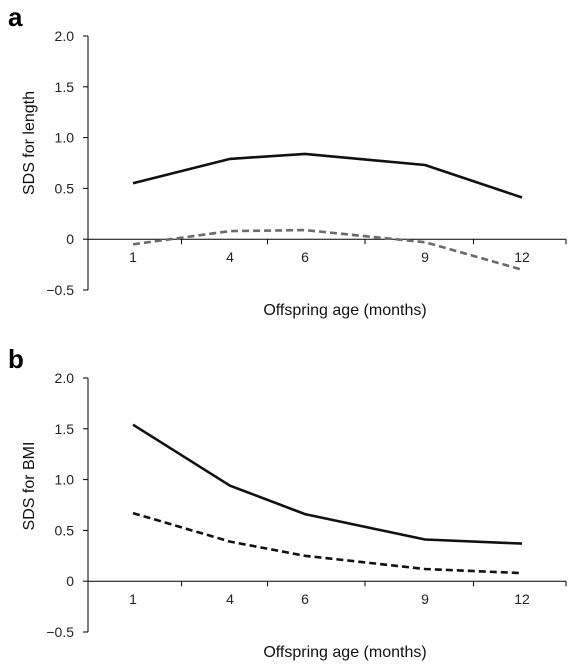 This screenshot has width=580, height=664. Describe the element at coordinates (65, 480) in the screenshot. I see `panel-b-y-tick-label: 1.0` at that location.